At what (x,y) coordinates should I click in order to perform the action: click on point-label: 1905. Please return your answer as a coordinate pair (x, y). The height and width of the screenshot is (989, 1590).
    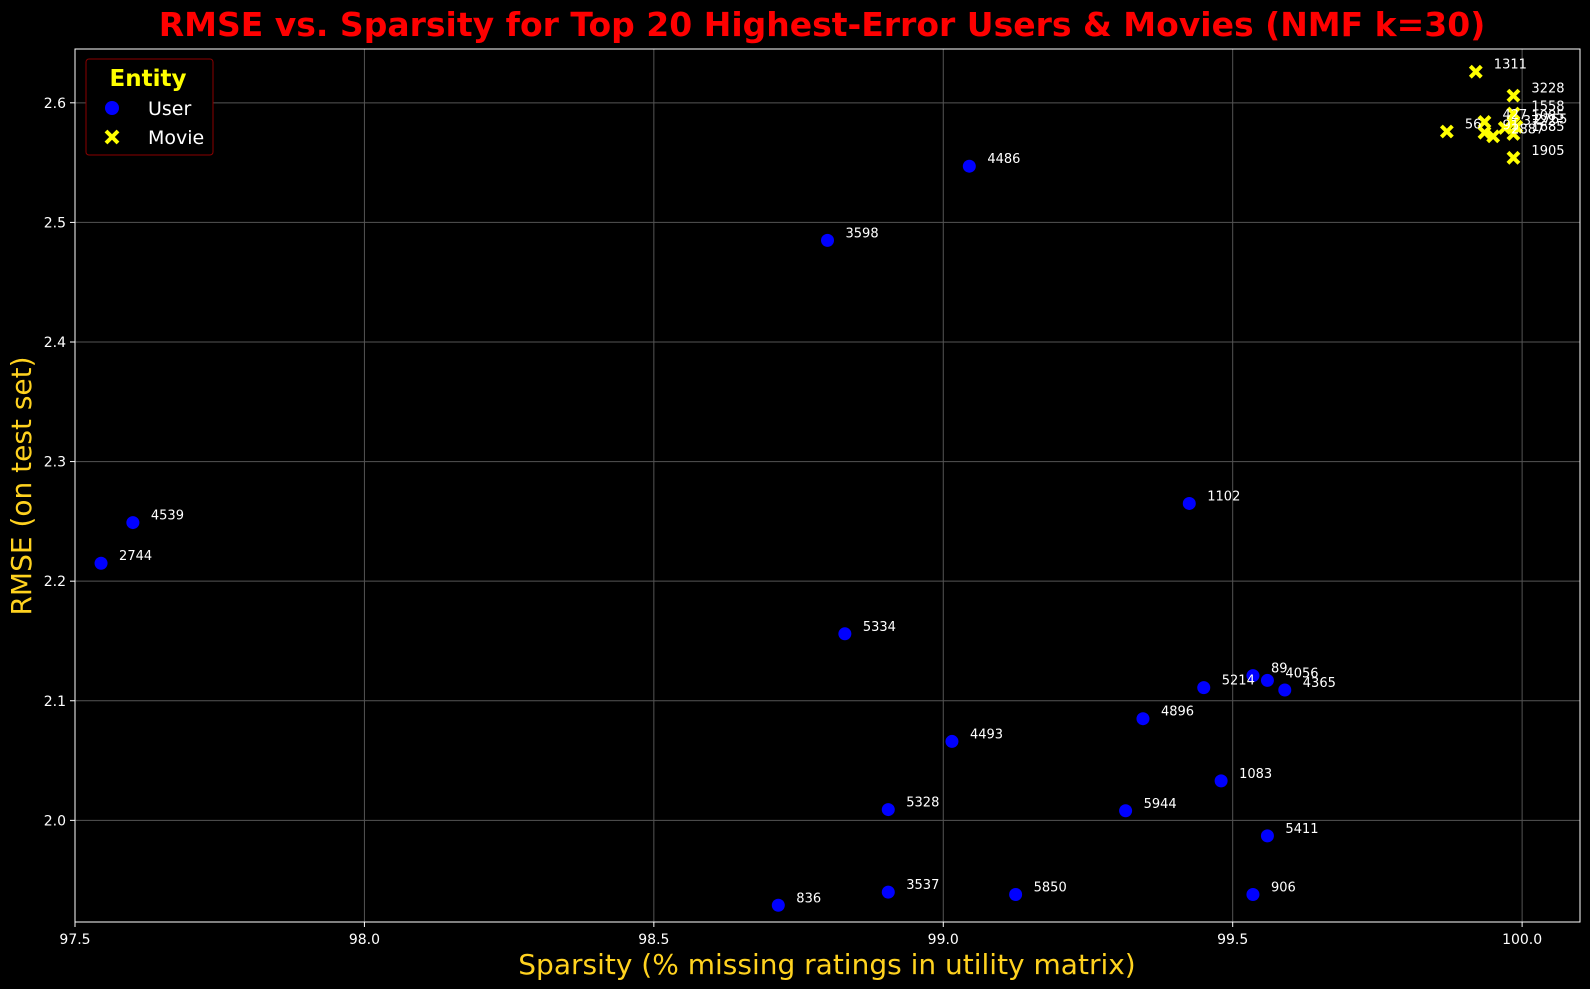
    Looking at the image, I should click on (1547, 151).